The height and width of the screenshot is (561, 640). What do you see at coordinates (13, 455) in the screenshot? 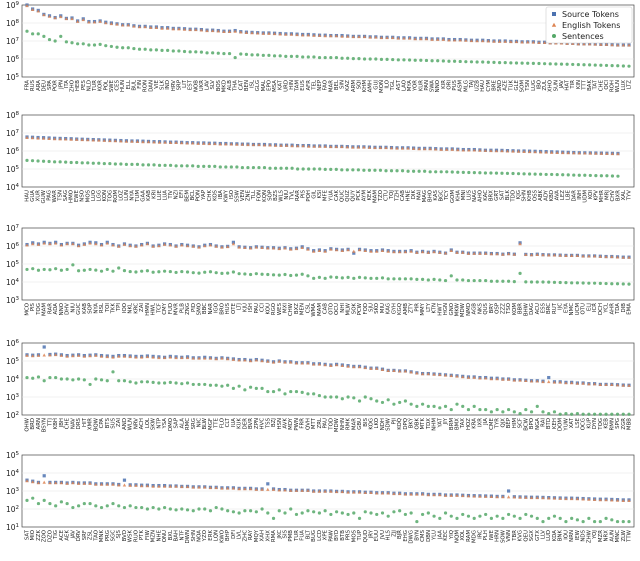
I see `y-tick-label: 105` at bounding box center [13, 455].